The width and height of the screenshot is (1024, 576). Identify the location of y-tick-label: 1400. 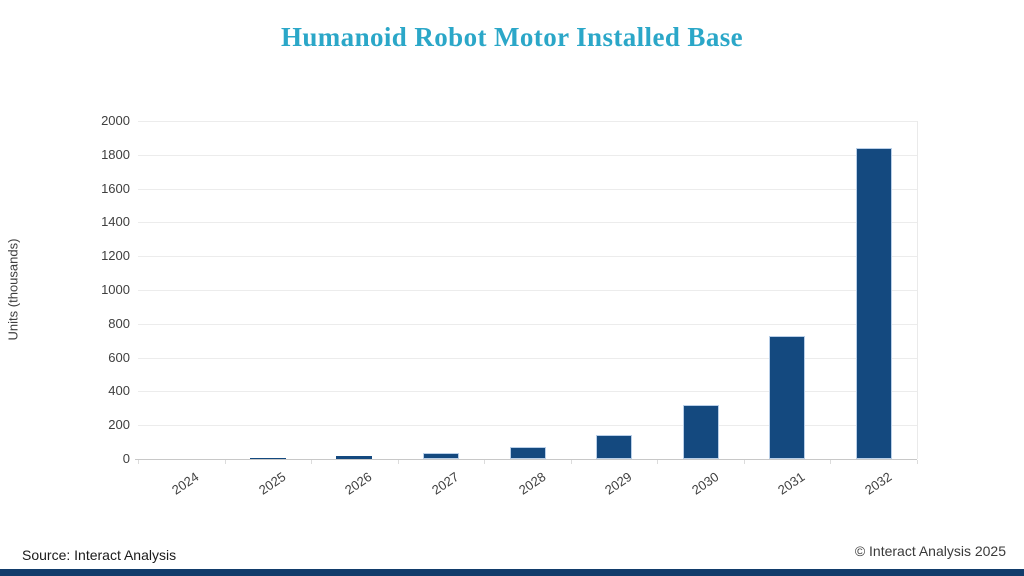
(115, 222).